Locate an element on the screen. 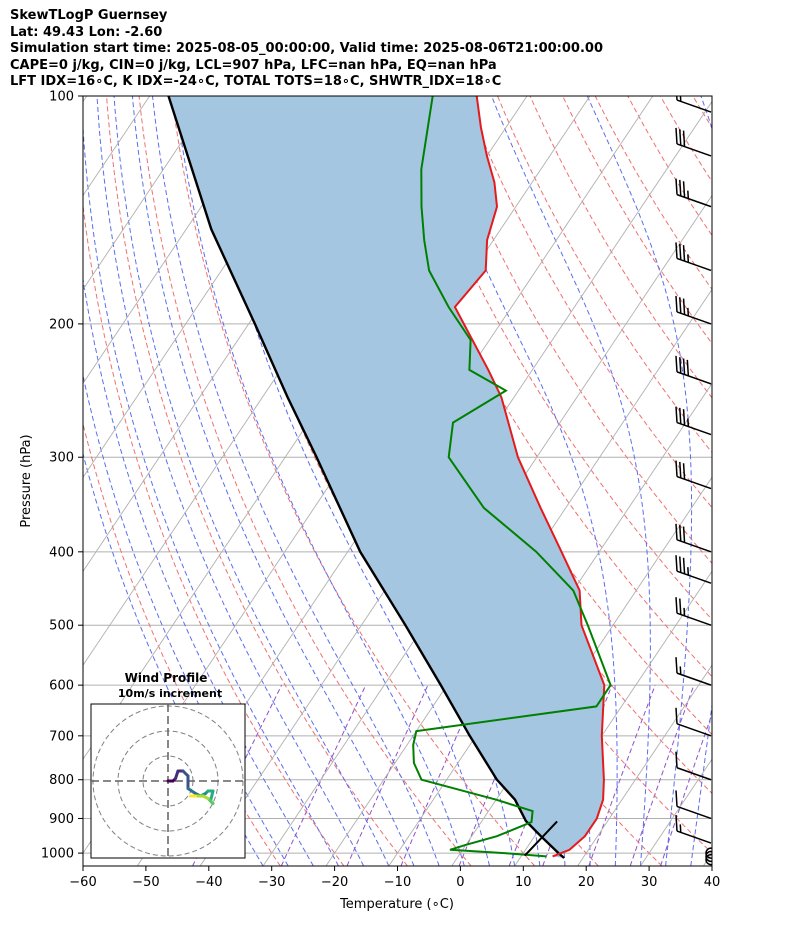 The height and width of the screenshot is (937, 794). y-tick-label: 200 is located at coordinates (61, 324).